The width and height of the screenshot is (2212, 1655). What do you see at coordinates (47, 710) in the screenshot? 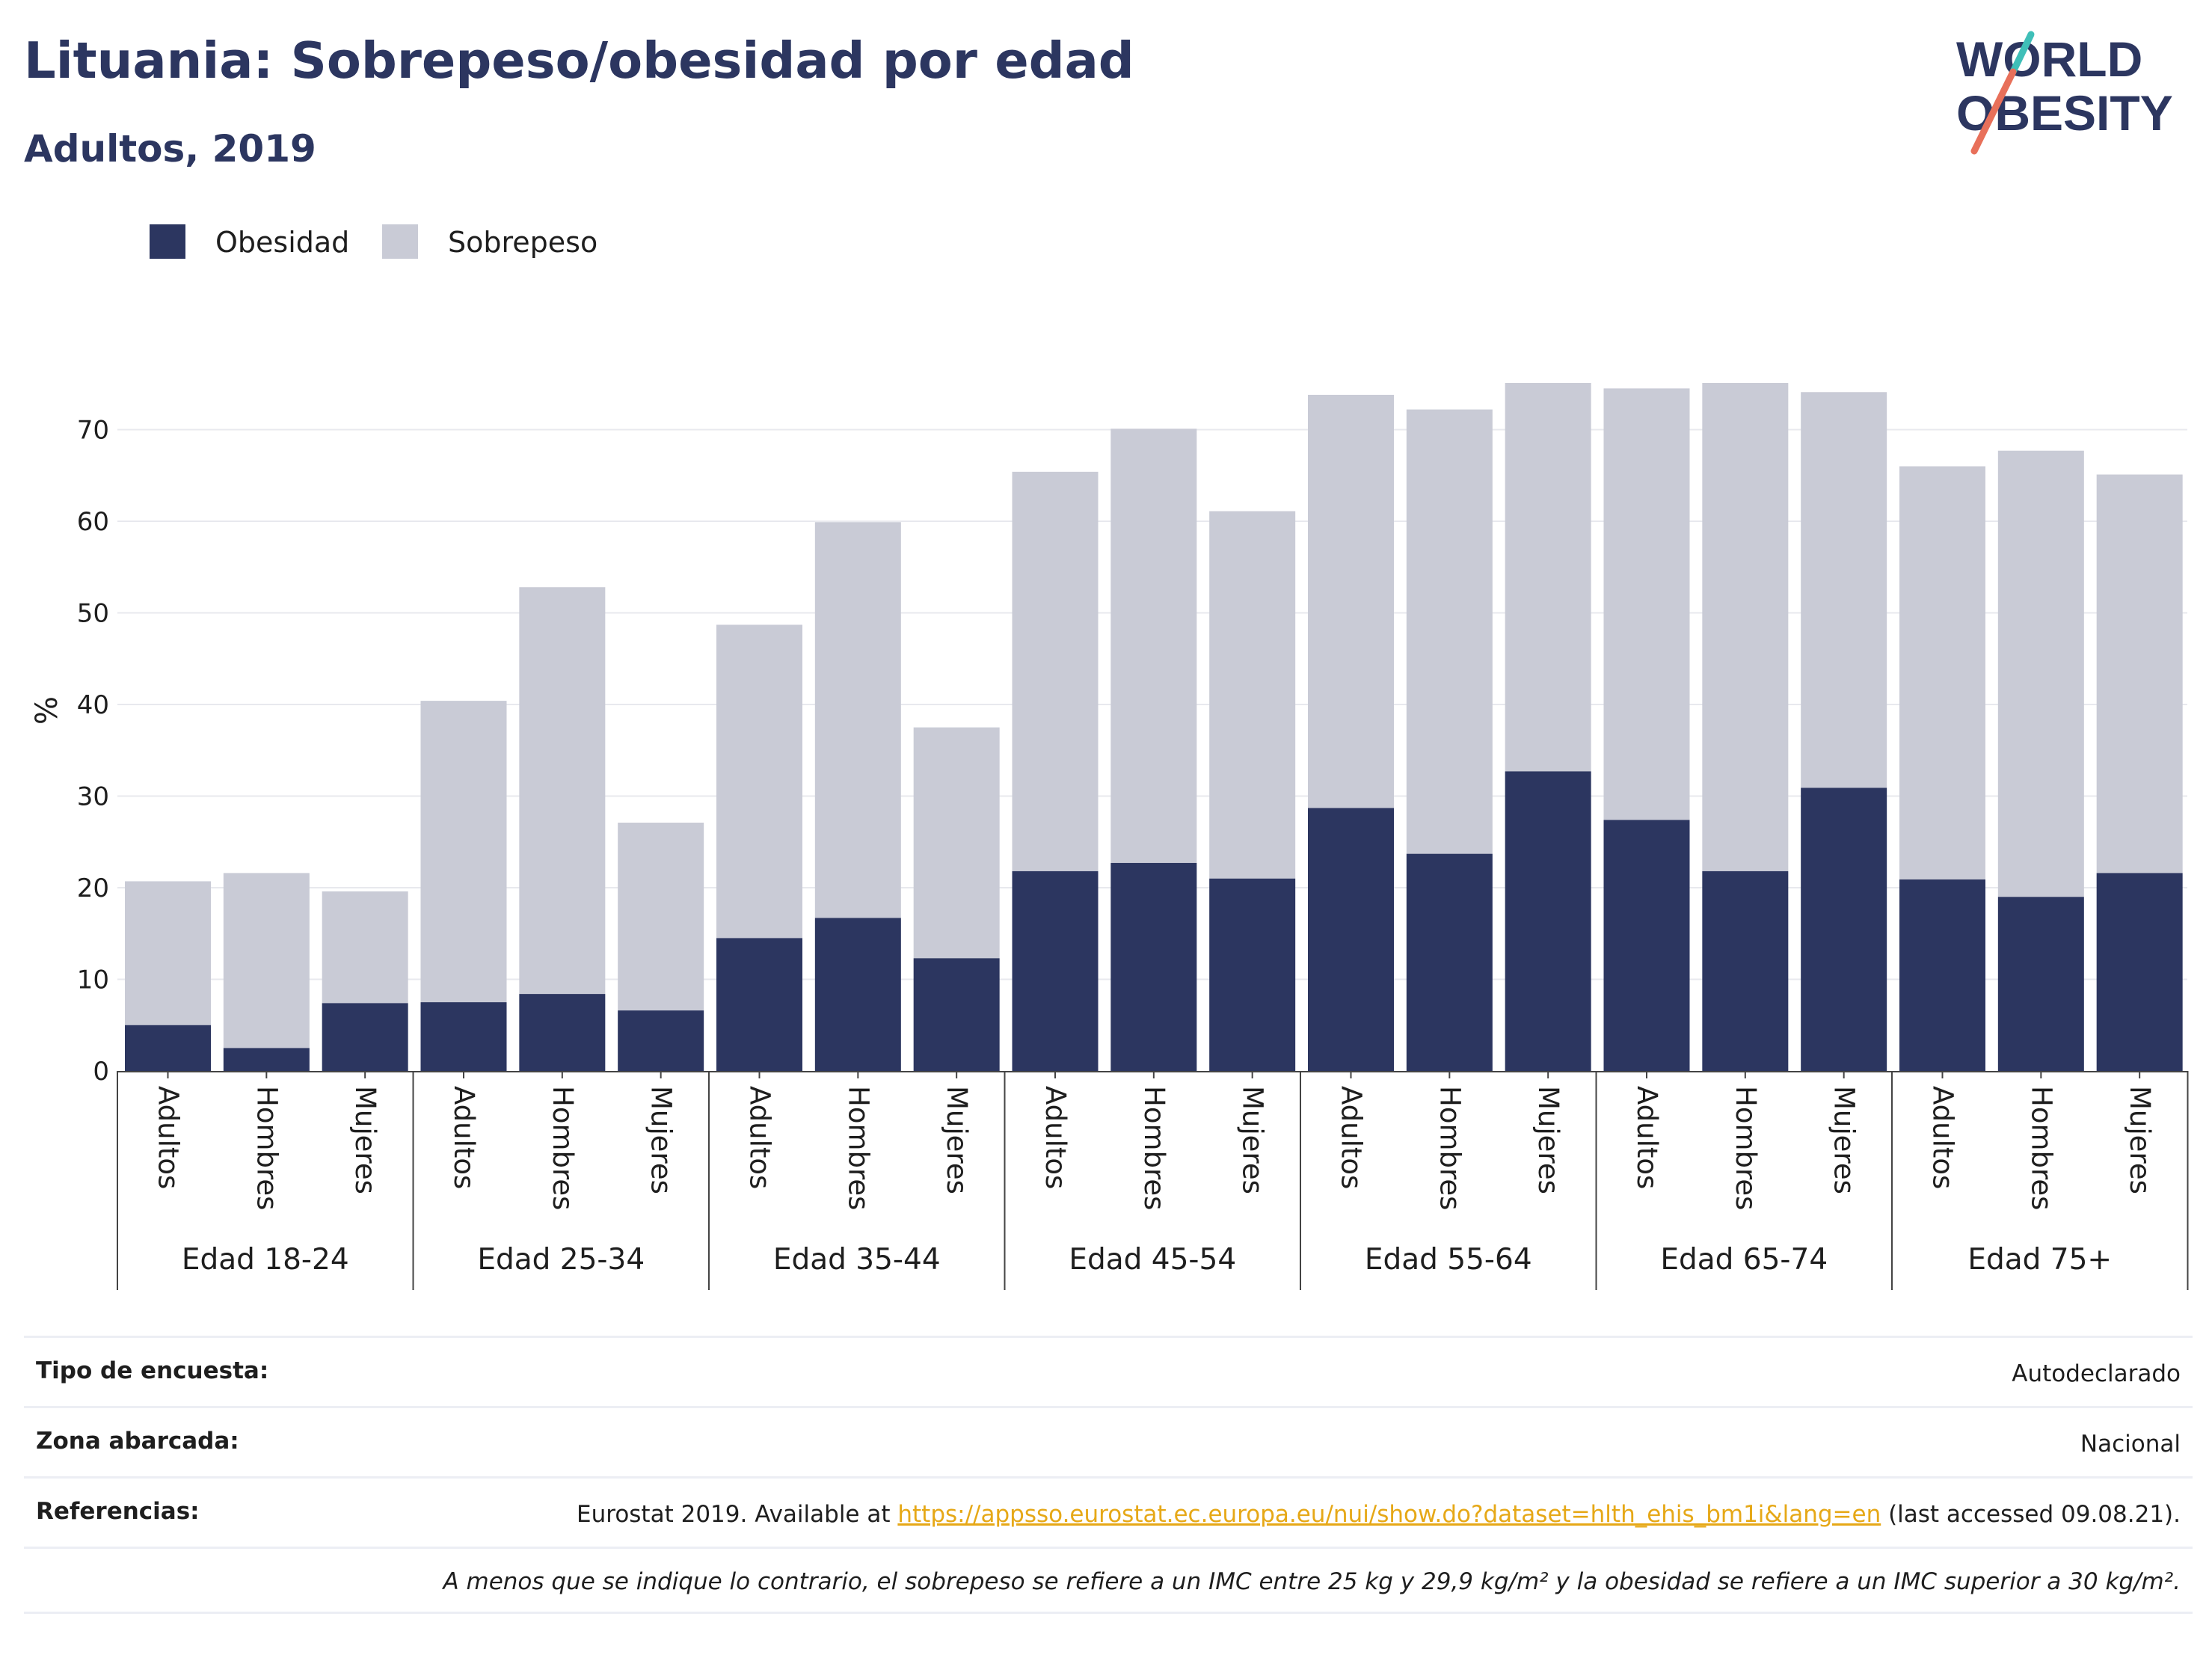
I see `y-axis-title: %` at bounding box center [47, 710].